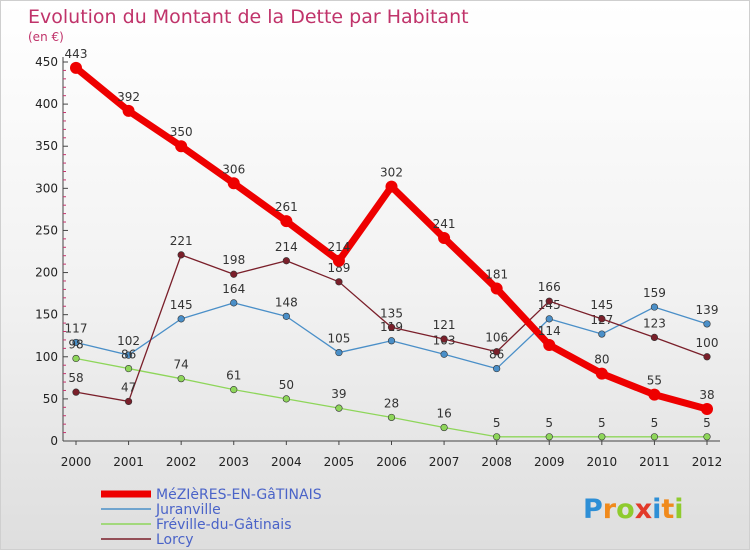  What do you see at coordinates (233, 260) in the screenshot?
I see `data-label: 198` at bounding box center [233, 260].